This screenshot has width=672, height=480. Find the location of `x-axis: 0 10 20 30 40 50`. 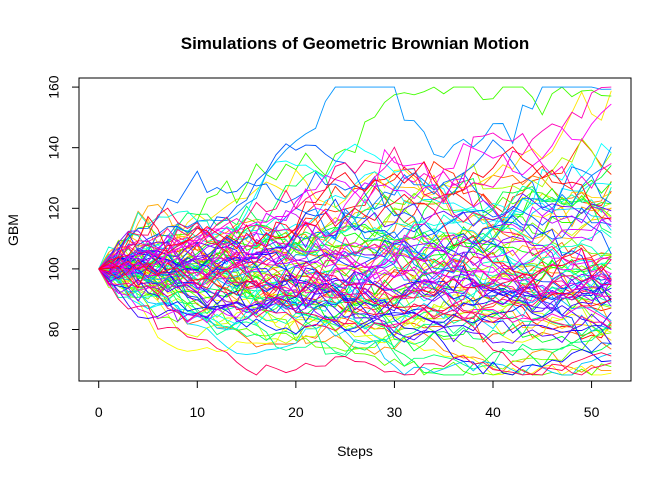

x-axis: 0 10 20 30 40 50 is located at coordinates (347, 400).